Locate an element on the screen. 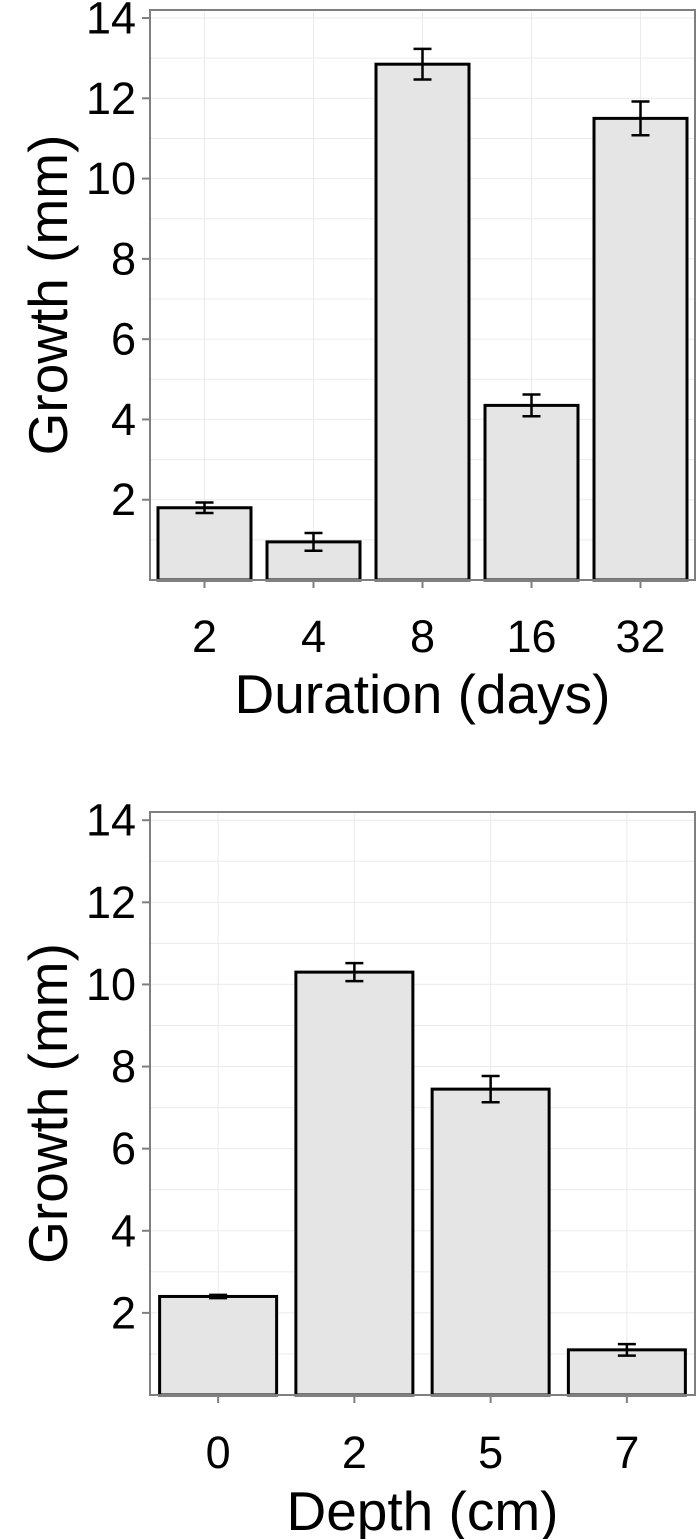  x-tick-label: 4 is located at coordinates (313, 636).